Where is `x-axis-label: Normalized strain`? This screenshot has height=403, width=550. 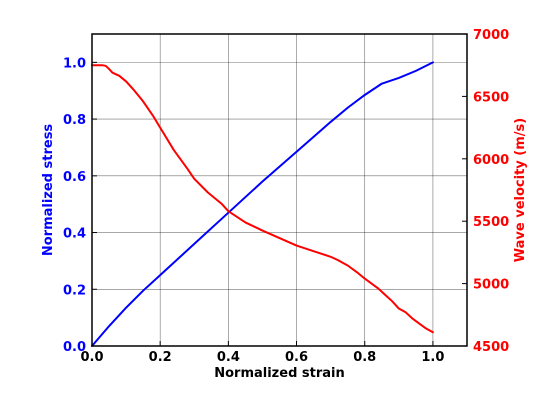
x-axis-label: Normalized strain is located at coordinates (279, 373).